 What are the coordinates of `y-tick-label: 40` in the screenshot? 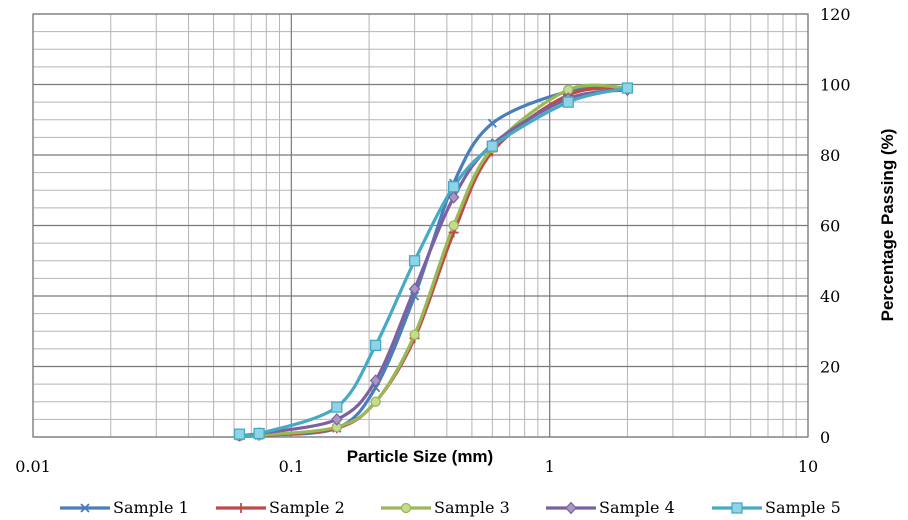 It's located at (830, 296).